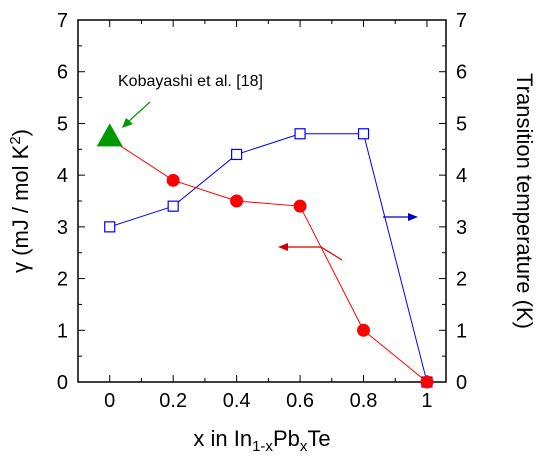 The height and width of the screenshot is (463, 550). I want to click on y-left-tick-label: 5, so click(62, 124).